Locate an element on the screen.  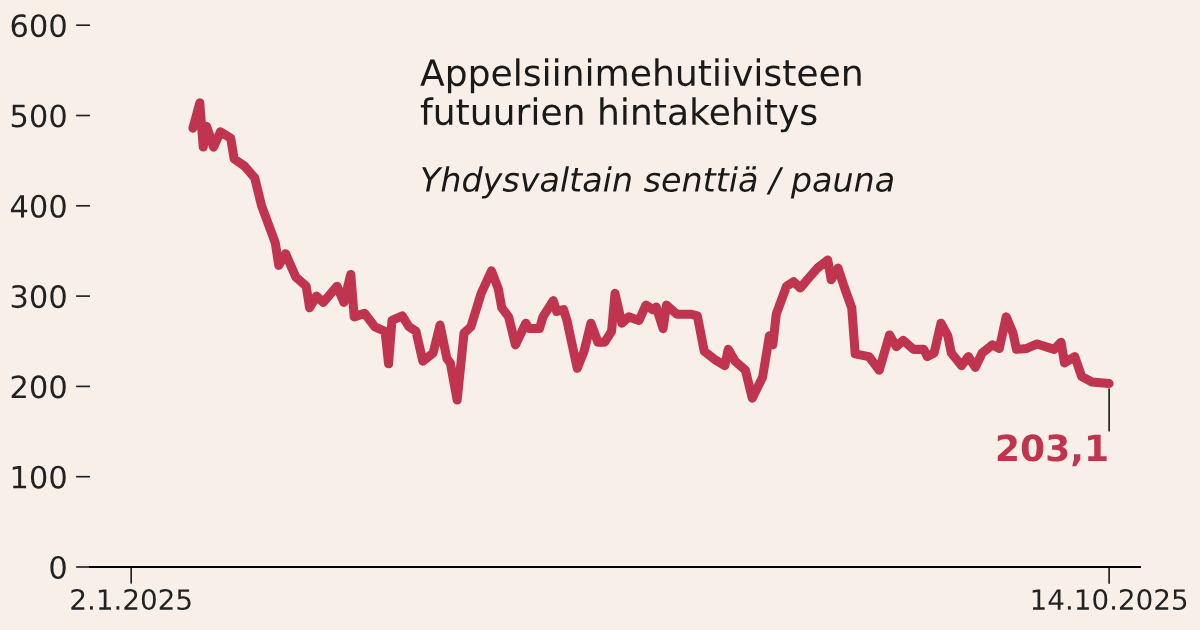
y-tick-label: 200 is located at coordinates (38, 387).